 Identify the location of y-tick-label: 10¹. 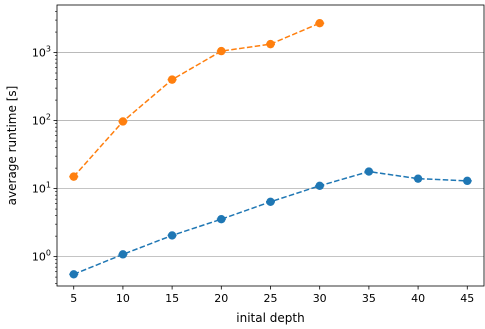
(41, 188).